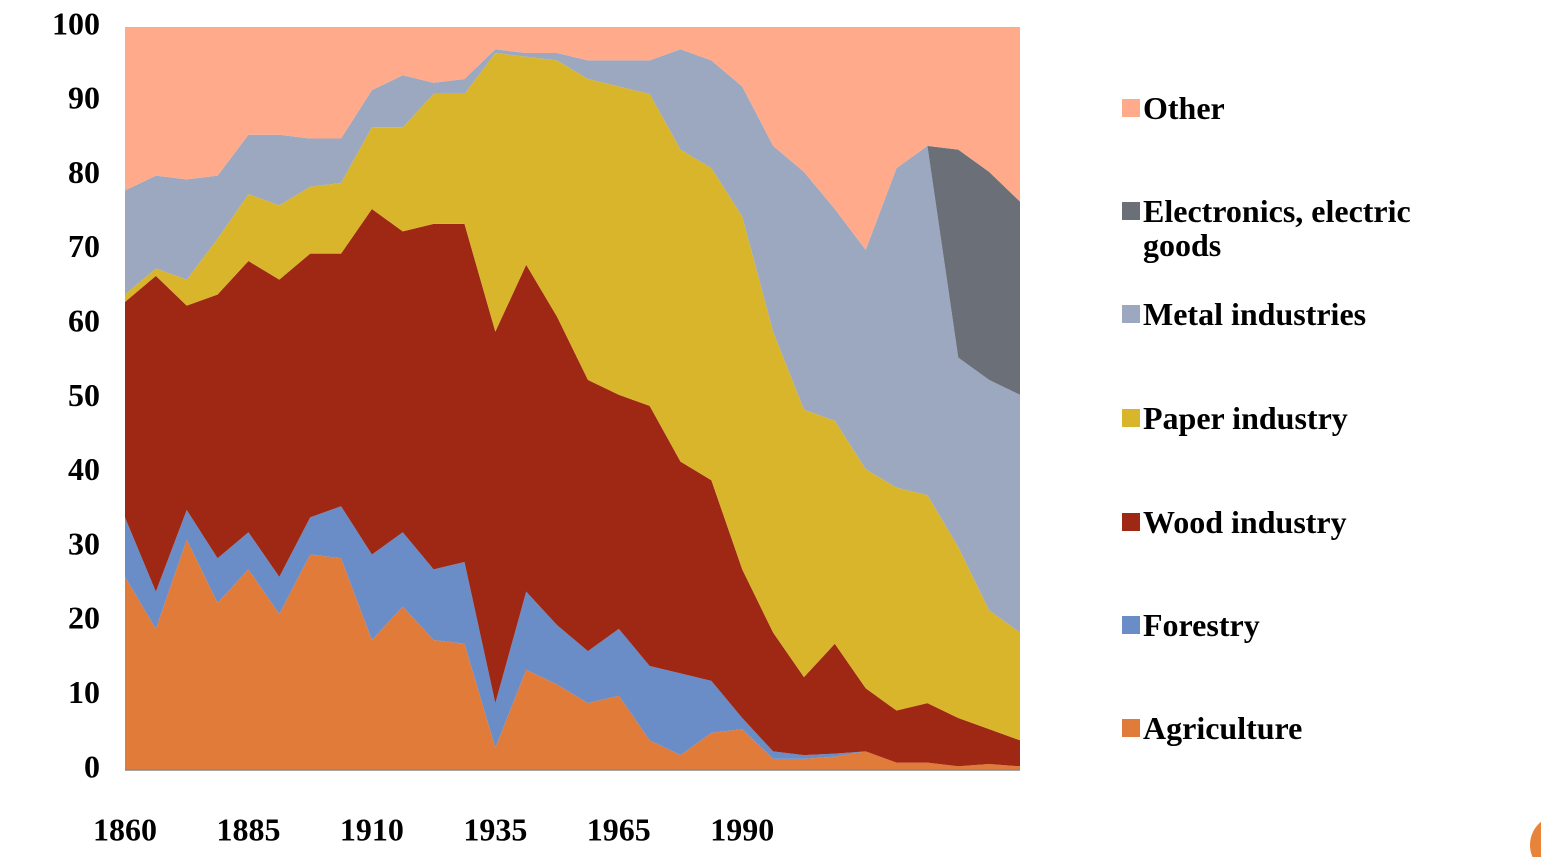  I want to click on y-tick-label: 70, so click(84, 246).